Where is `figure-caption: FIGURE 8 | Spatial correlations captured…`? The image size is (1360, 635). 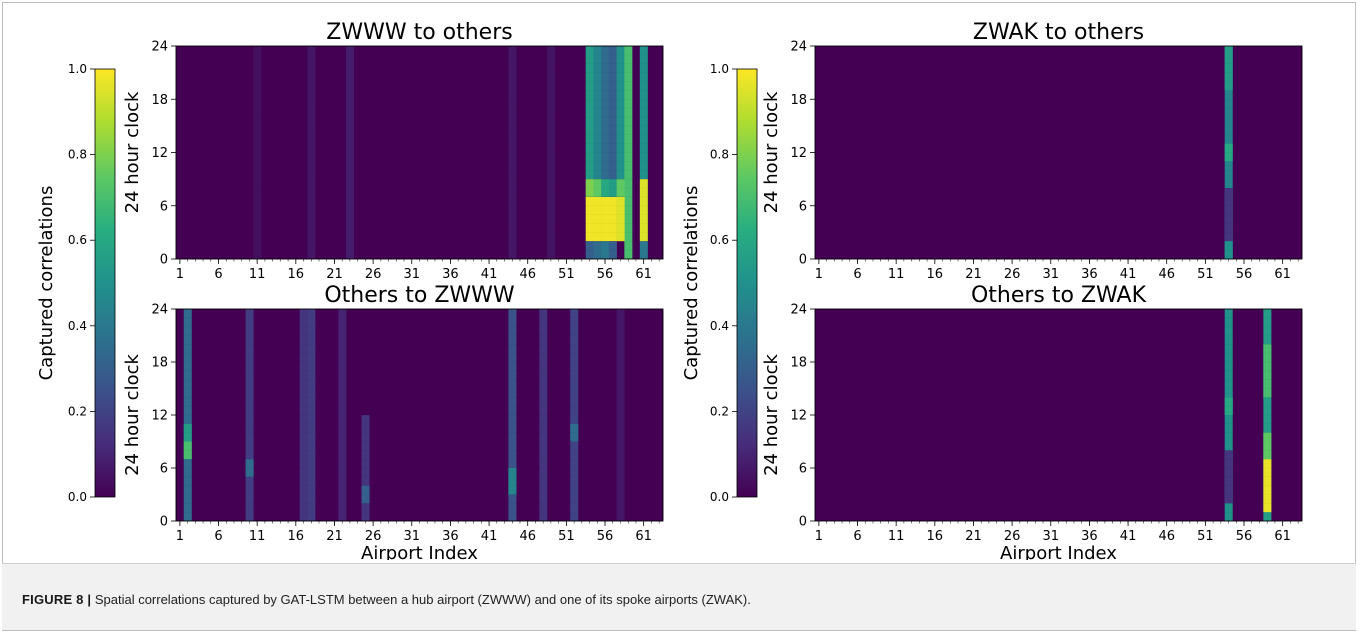 figure-caption: FIGURE 8 | Spatial correlations captured… is located at coordinates (386, 599).